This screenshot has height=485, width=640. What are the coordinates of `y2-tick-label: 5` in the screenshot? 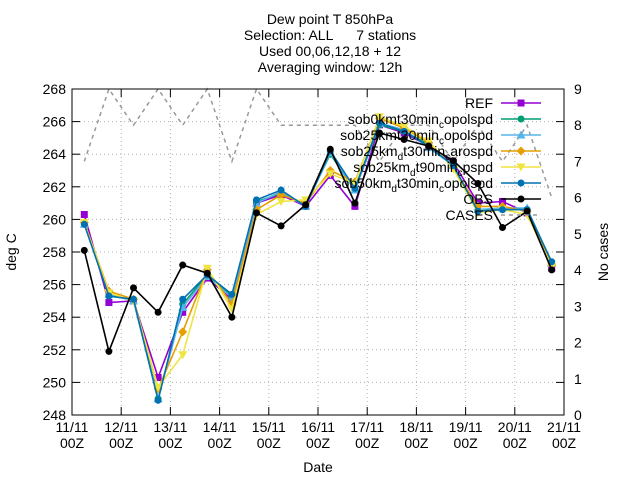 It's located at (578, 234).